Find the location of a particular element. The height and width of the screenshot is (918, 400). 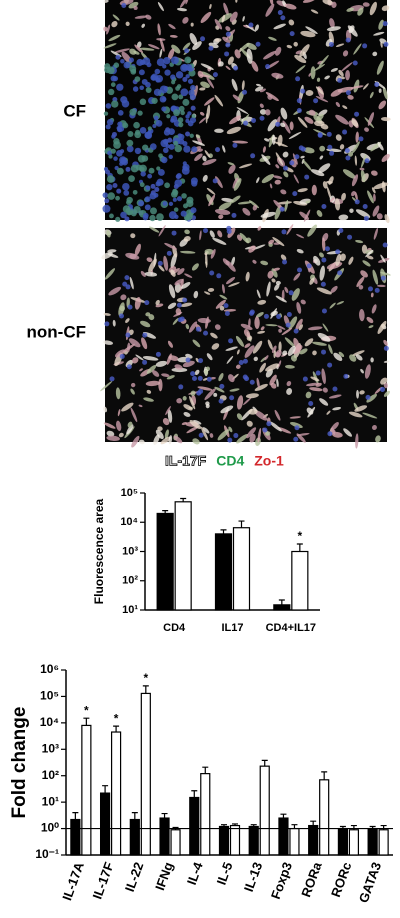

y-tick-label: 10¹ is located at coordinates (130, 610).